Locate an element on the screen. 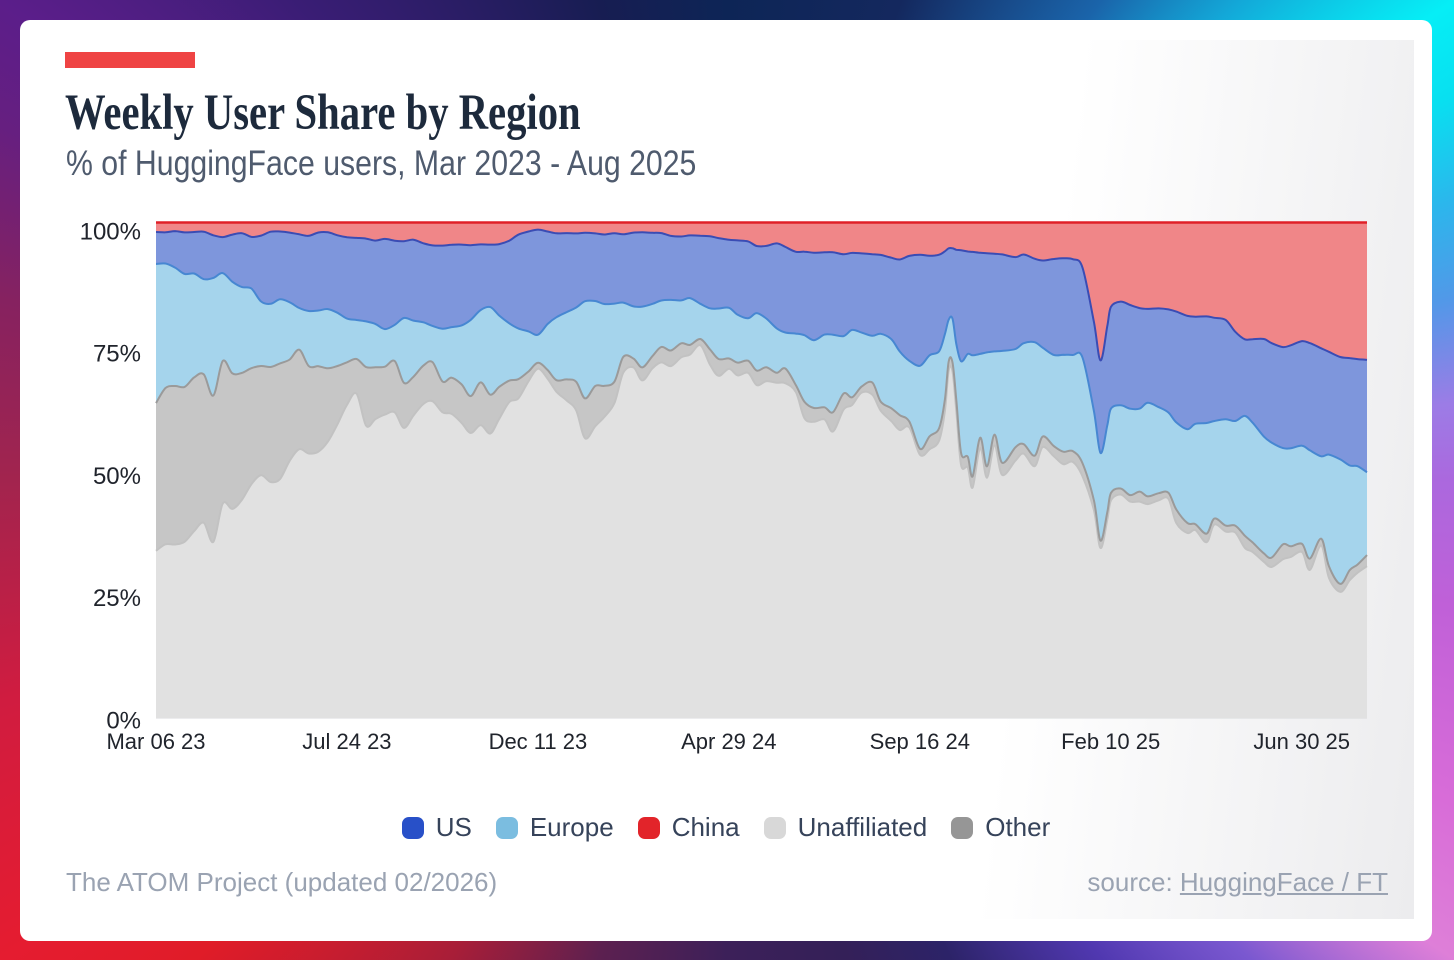 This screenshot has height=960, width=1454. svg-text: Apr 29 24 is located at coordinates (728, 741).